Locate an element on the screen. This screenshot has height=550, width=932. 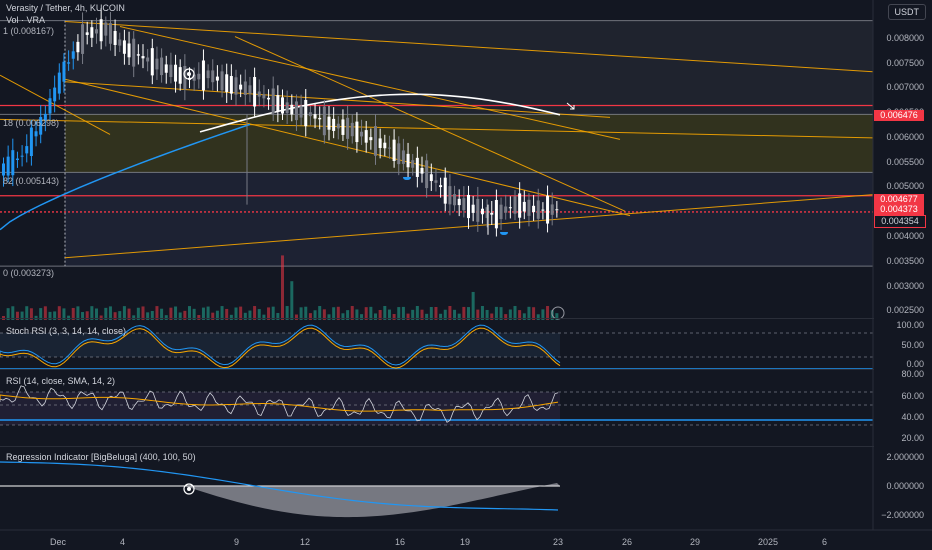
time-tick: 16 is located at coordinates (400, 542).